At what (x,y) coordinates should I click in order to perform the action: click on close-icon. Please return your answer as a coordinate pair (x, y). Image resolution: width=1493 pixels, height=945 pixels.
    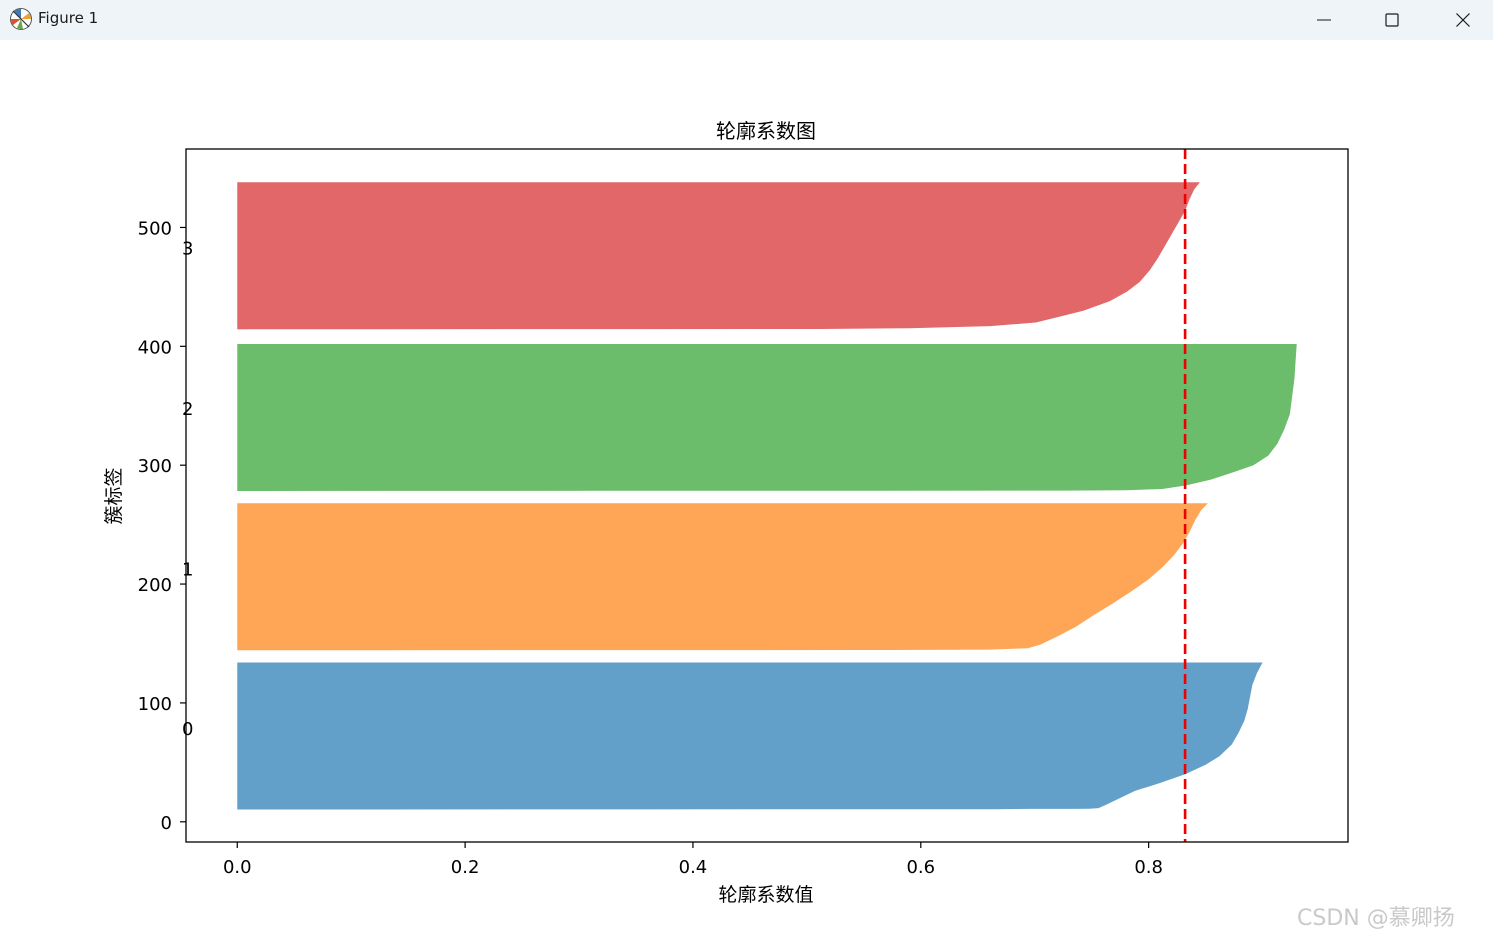
    Looking at the image, I should click on (1463, 20).